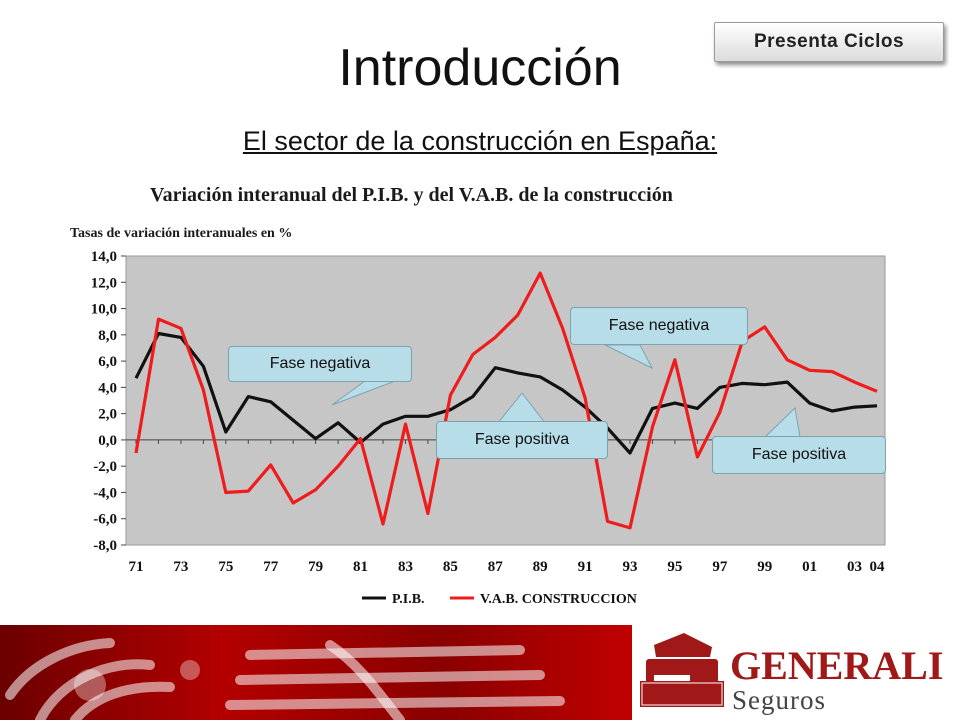 The height and width of the screenshot is (725, 960). I want to click on callout-fase-positiva-2: Fase positiva, so click(799, 455).